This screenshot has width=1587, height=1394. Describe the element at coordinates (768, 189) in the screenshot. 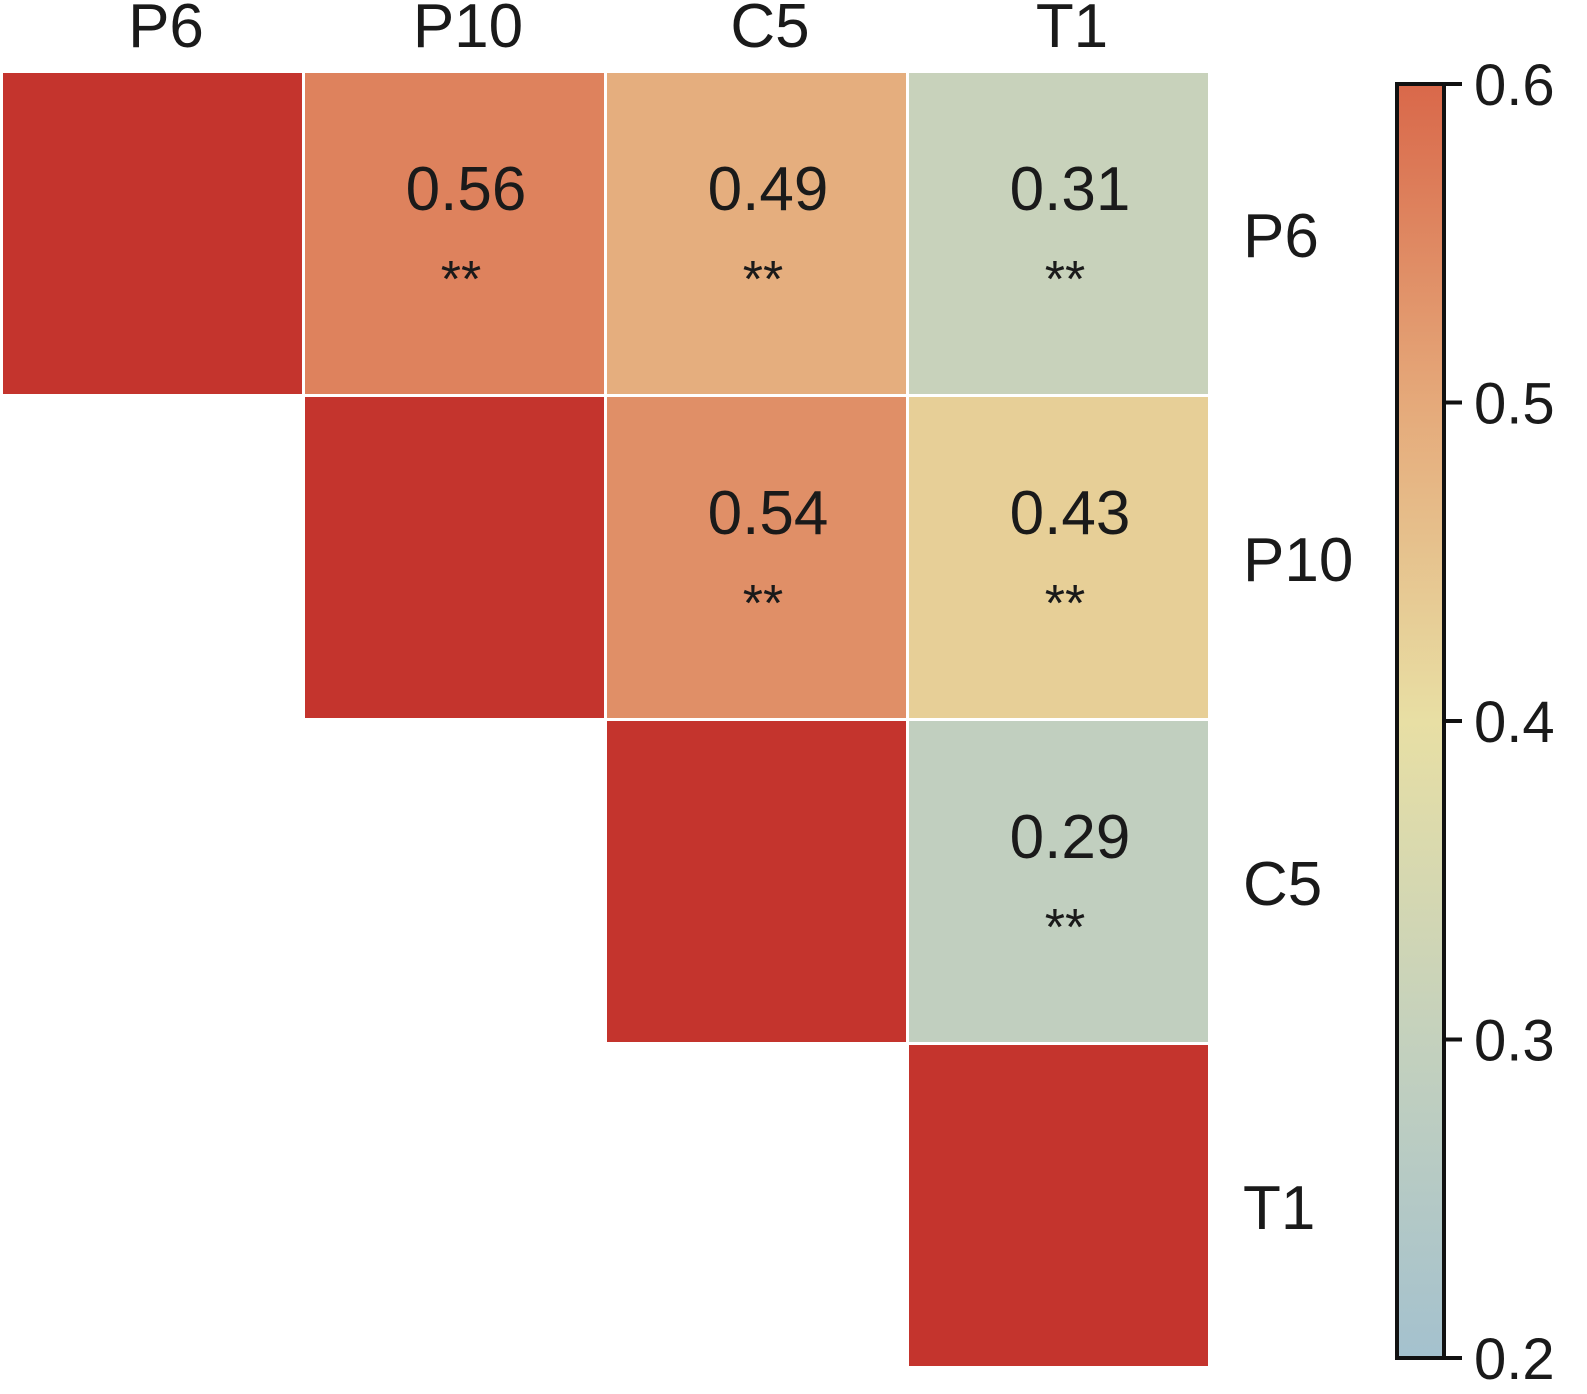

I see `cell-value-label: 0.49` at that location.